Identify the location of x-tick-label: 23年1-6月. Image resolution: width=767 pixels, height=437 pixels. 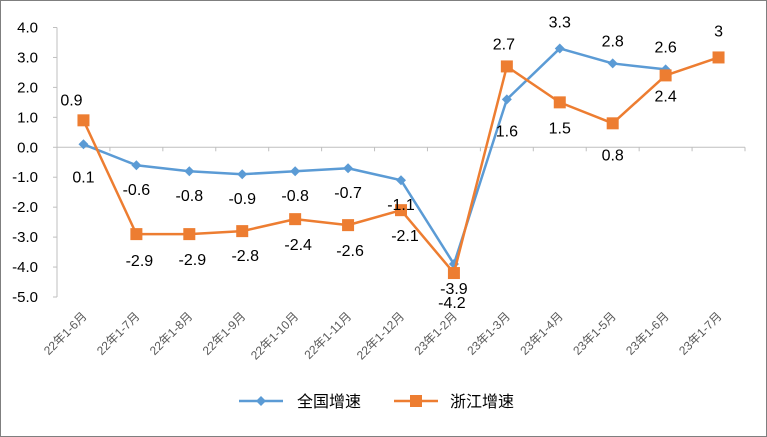
(647, 333).